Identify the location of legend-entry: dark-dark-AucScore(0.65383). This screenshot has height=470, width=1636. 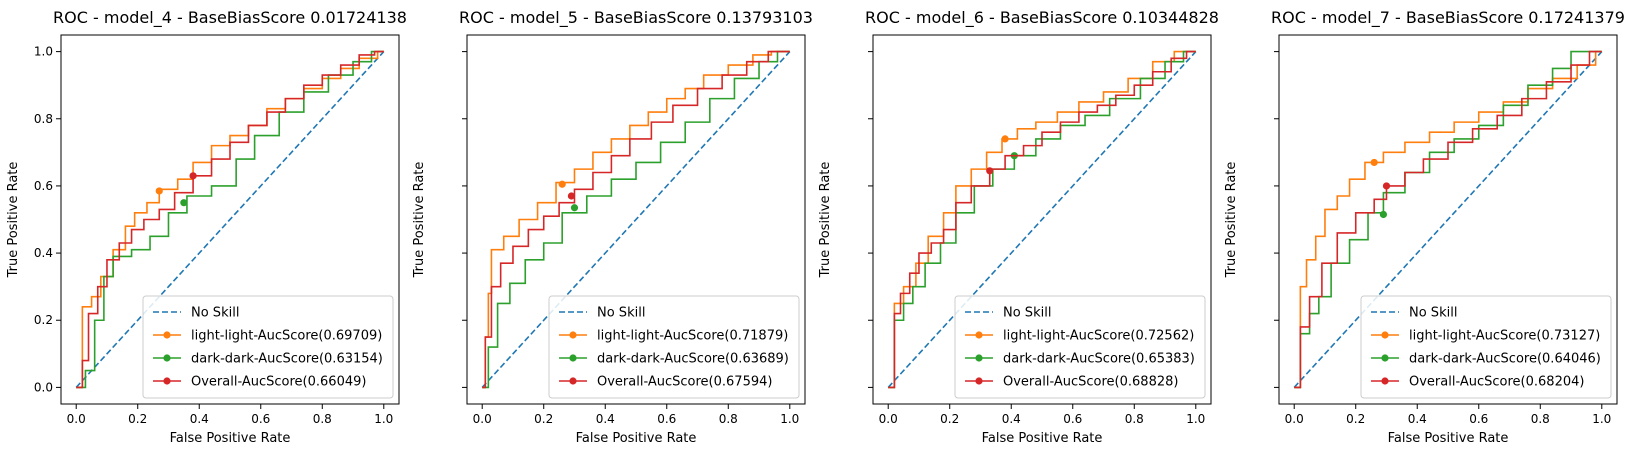
(1099, 359).